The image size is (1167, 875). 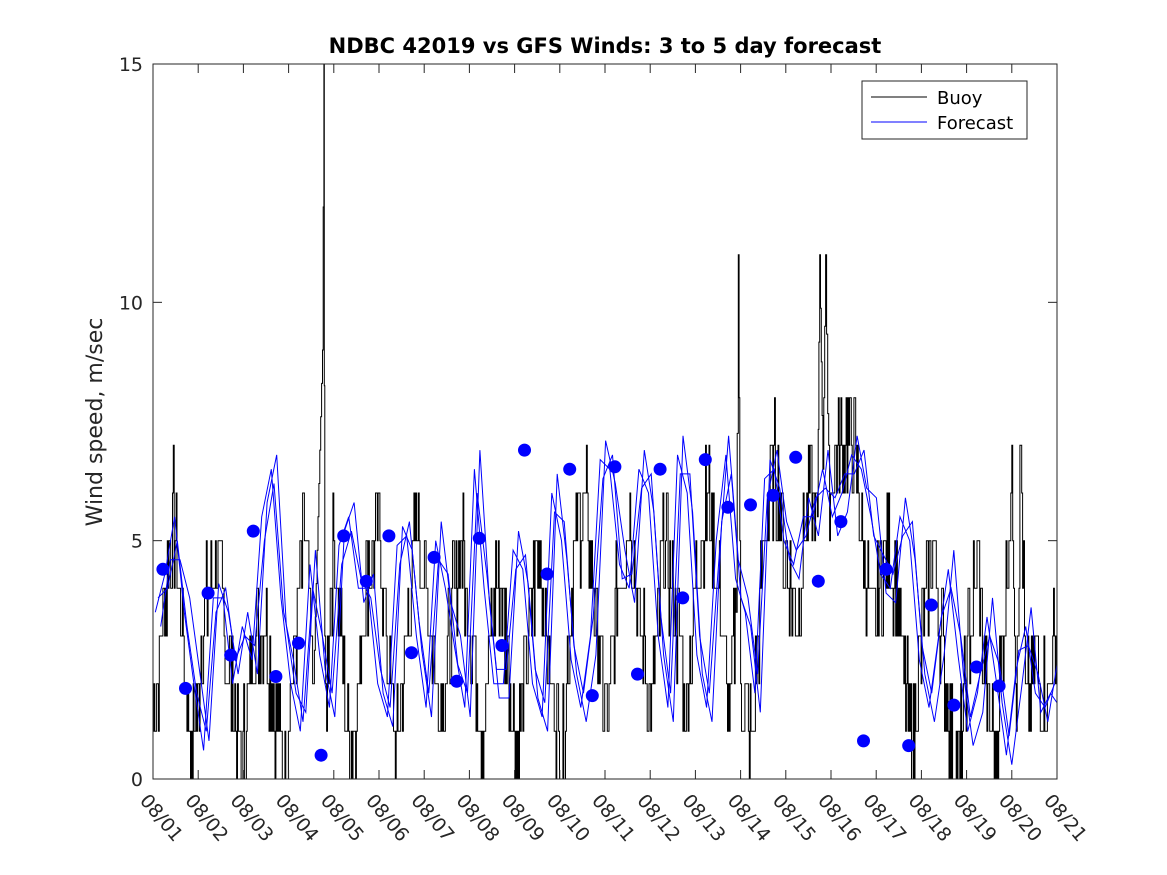 I want to click on legend-label-buoy: Buoy, so click(x=960, y=98).